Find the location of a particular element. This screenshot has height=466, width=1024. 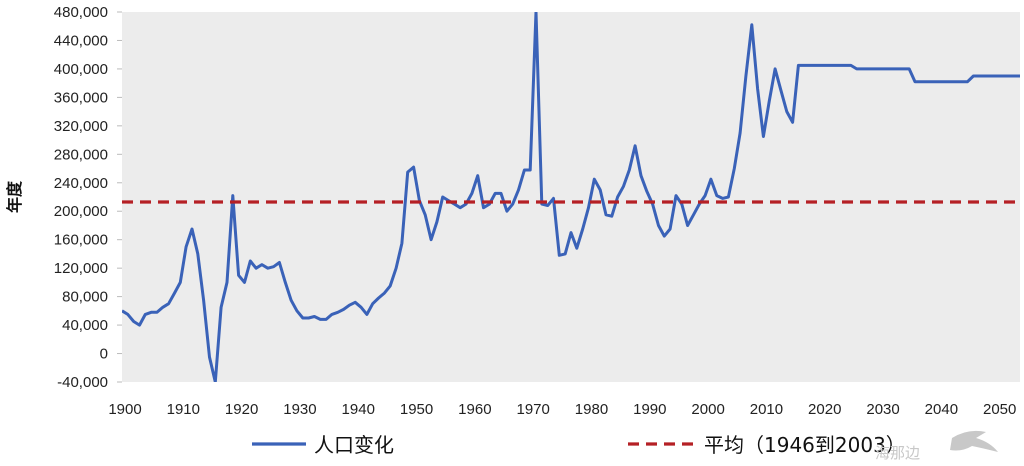

y-tick-label: -40,000 is located at coordinates (82, 382).